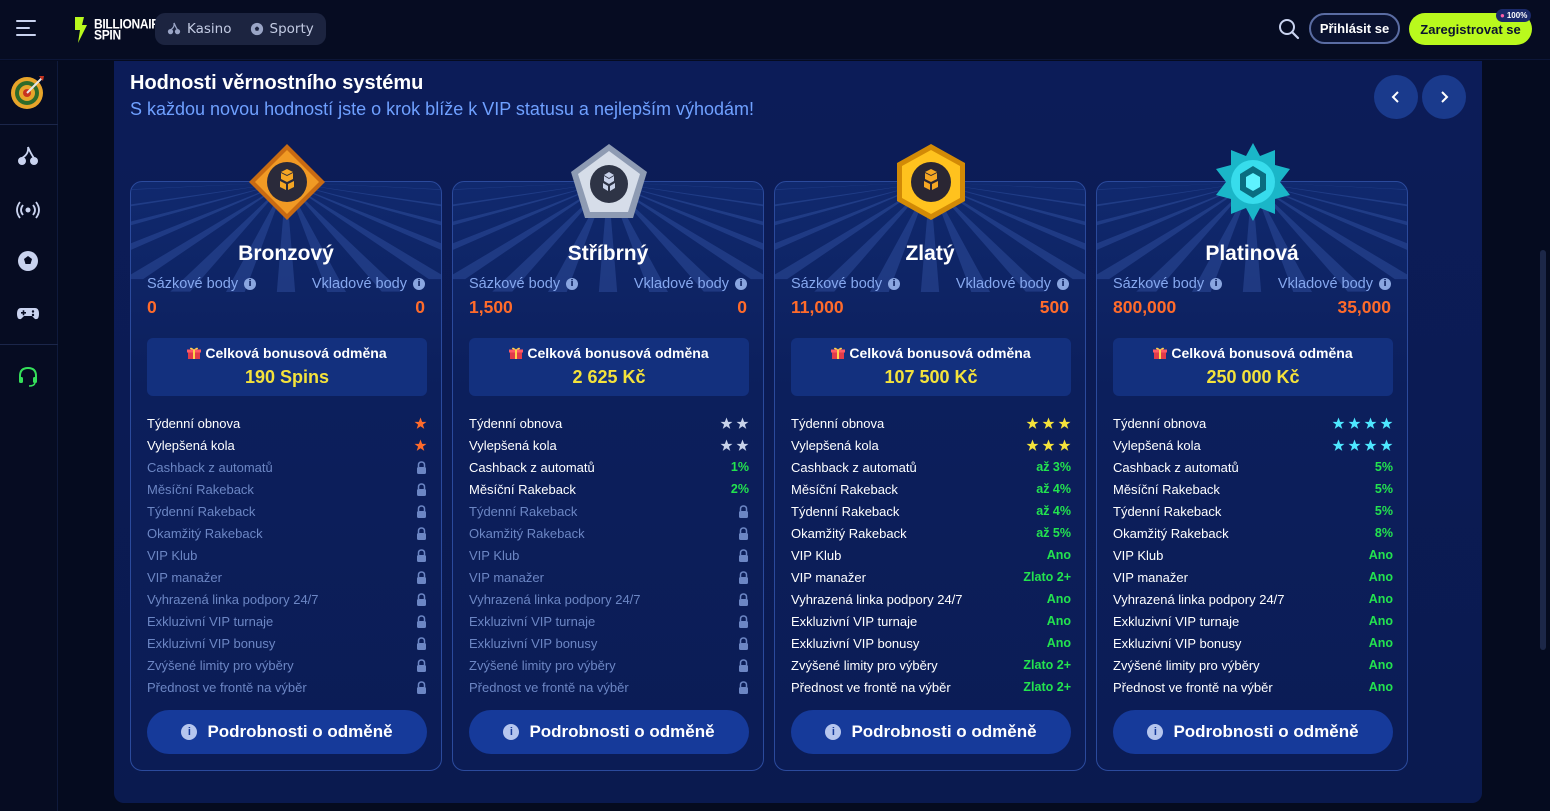  I want to click on chevron-left-icon, so click(1395, 97).